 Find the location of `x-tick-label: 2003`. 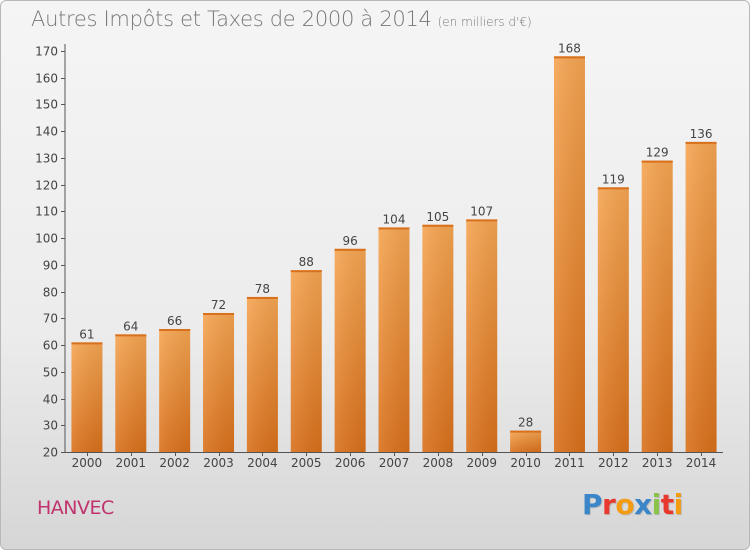

x-tick-label: 2003 is located at coordinates (218, 463).